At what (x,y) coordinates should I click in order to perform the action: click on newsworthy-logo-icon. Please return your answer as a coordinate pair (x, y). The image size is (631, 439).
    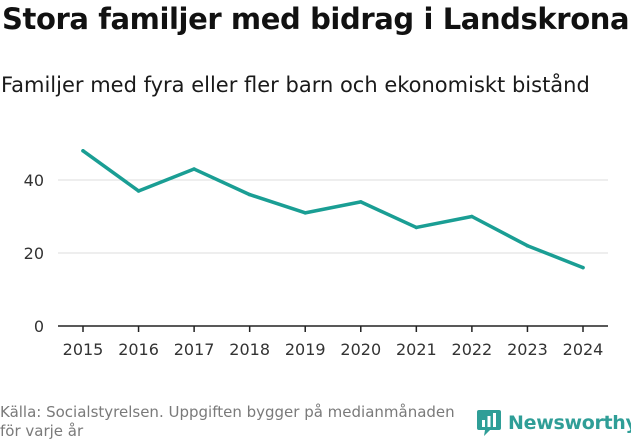
    Looking at the image, I should click on (489, 423).